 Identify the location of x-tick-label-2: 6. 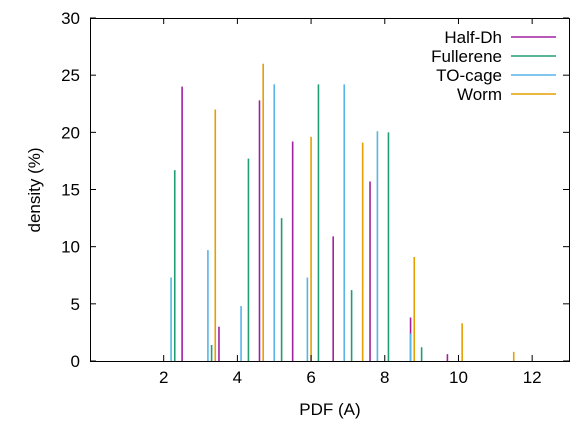
(310, 377).